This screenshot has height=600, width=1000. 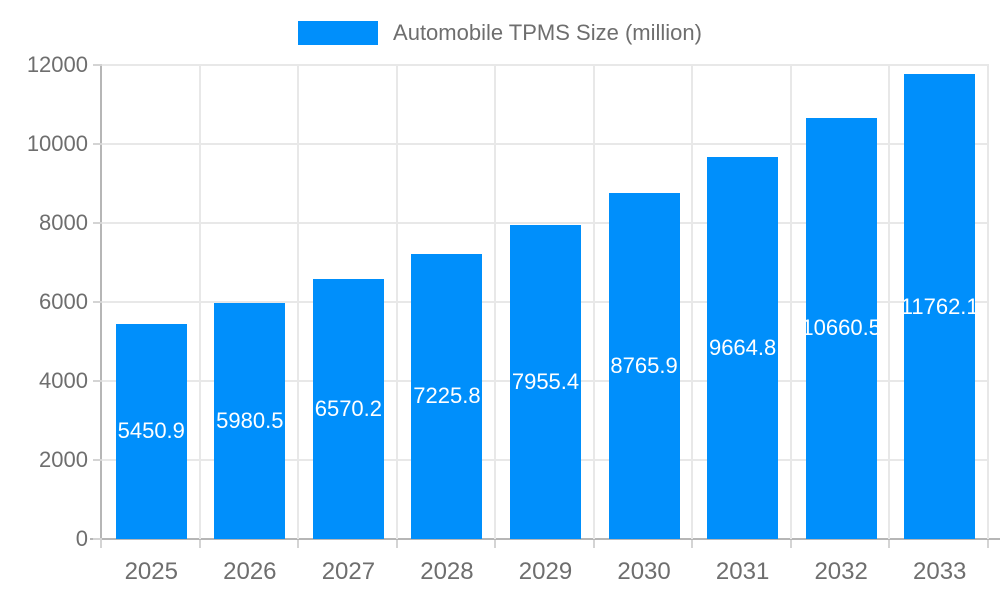 What do you see at coordinates (338, 33) in the screenshot?
I see `legend-marker` at bounding box center [338, 33].